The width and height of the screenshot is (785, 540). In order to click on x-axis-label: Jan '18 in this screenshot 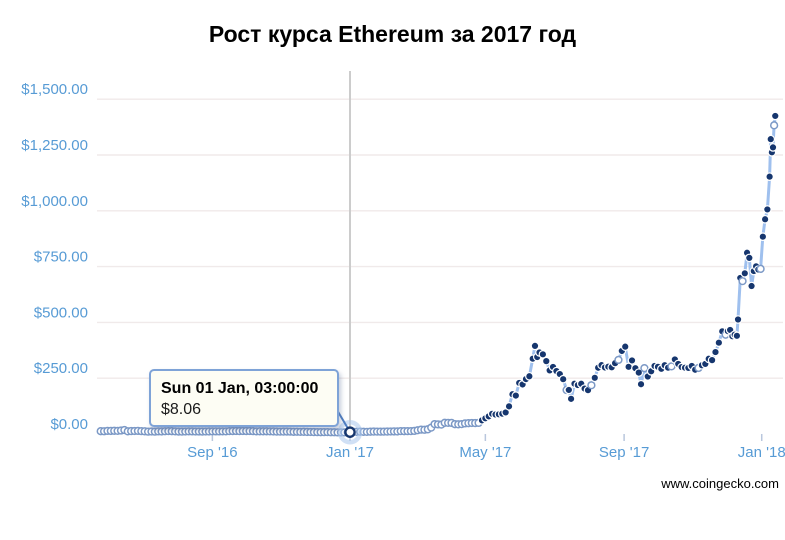, I will do `click(761, 452)`.